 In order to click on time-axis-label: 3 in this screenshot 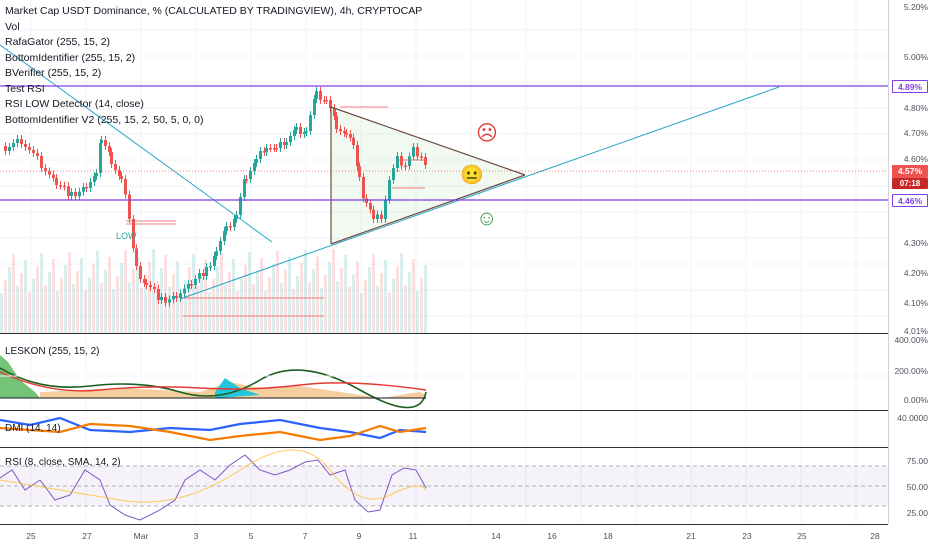, I will do `click(196, 536)`.